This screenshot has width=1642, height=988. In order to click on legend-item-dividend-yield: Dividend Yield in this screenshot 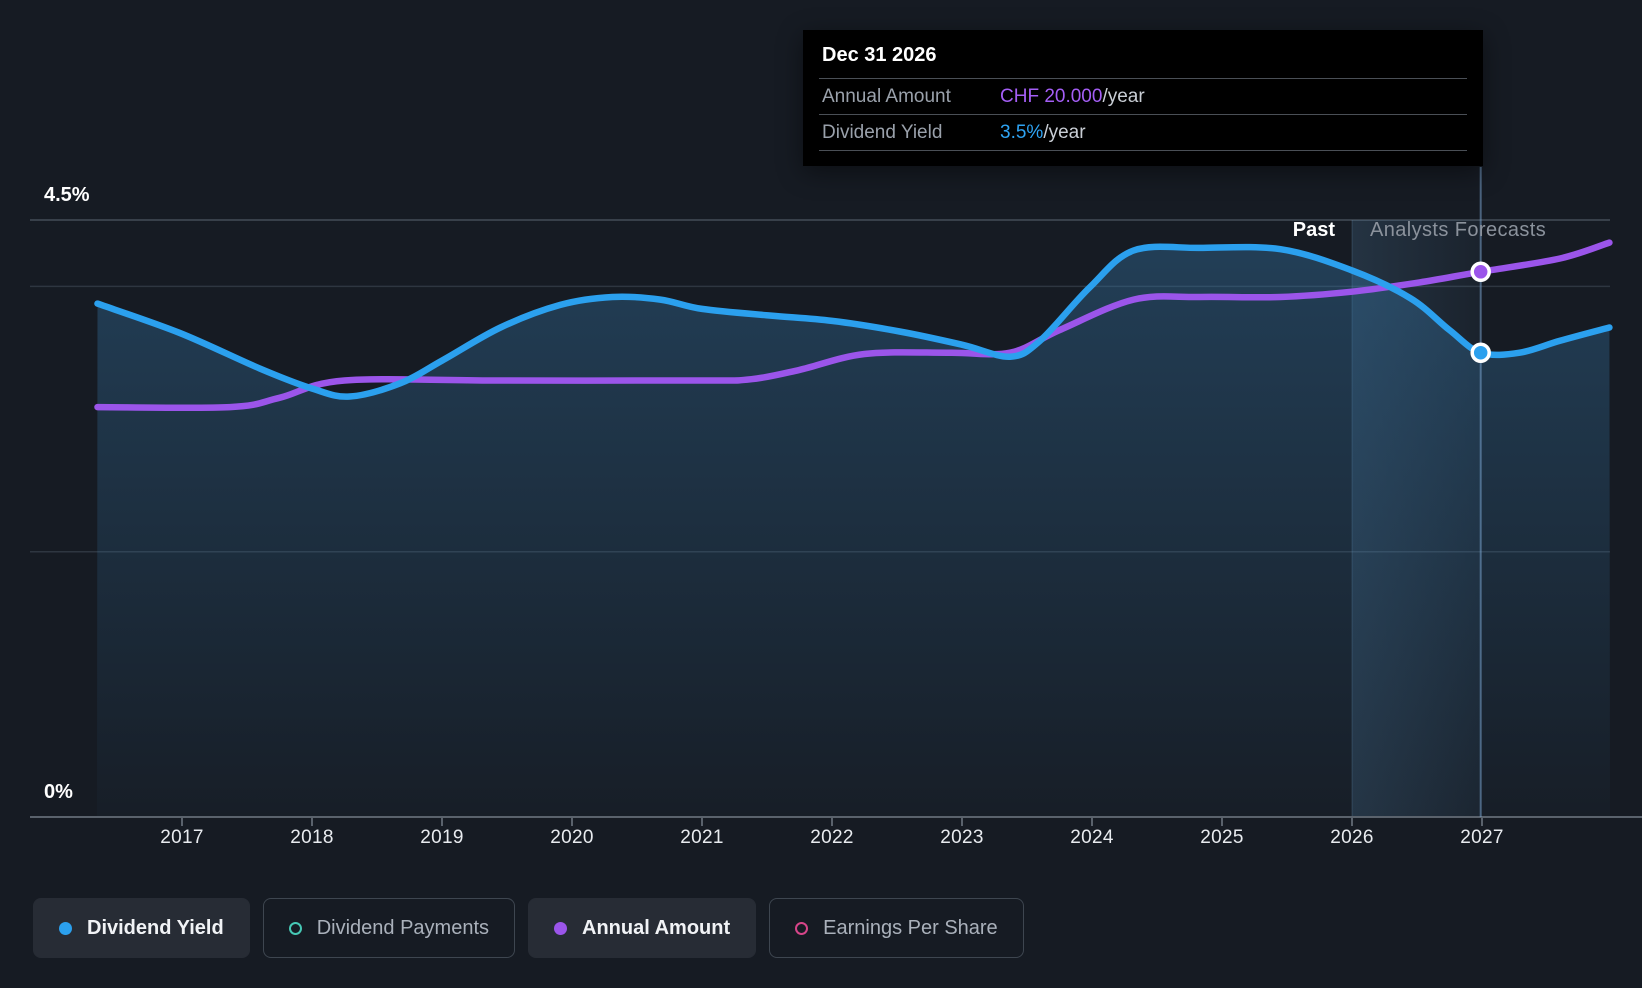, I will do `click(141, 928)`.